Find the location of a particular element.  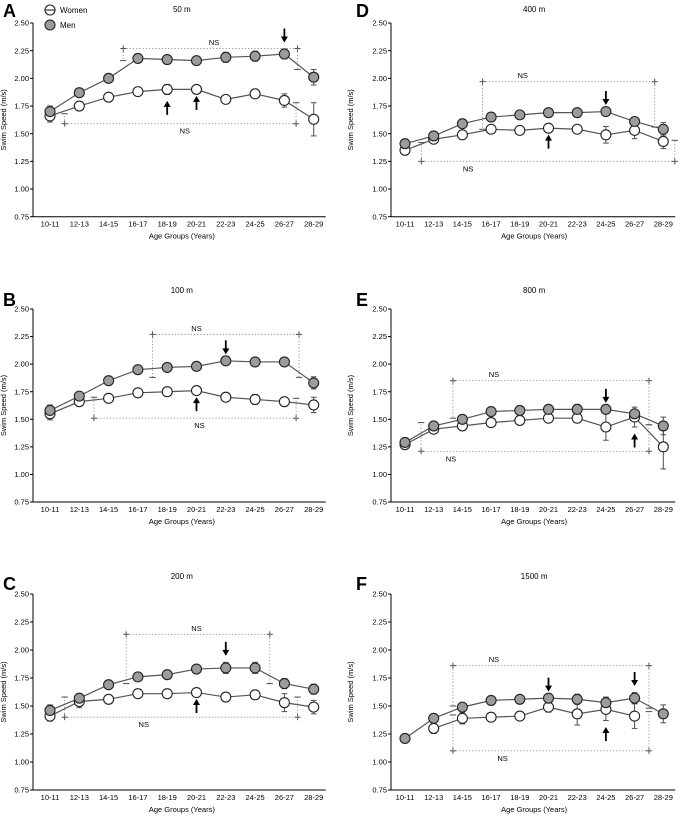

legend-label: Men is located at coordinates (68, 25).